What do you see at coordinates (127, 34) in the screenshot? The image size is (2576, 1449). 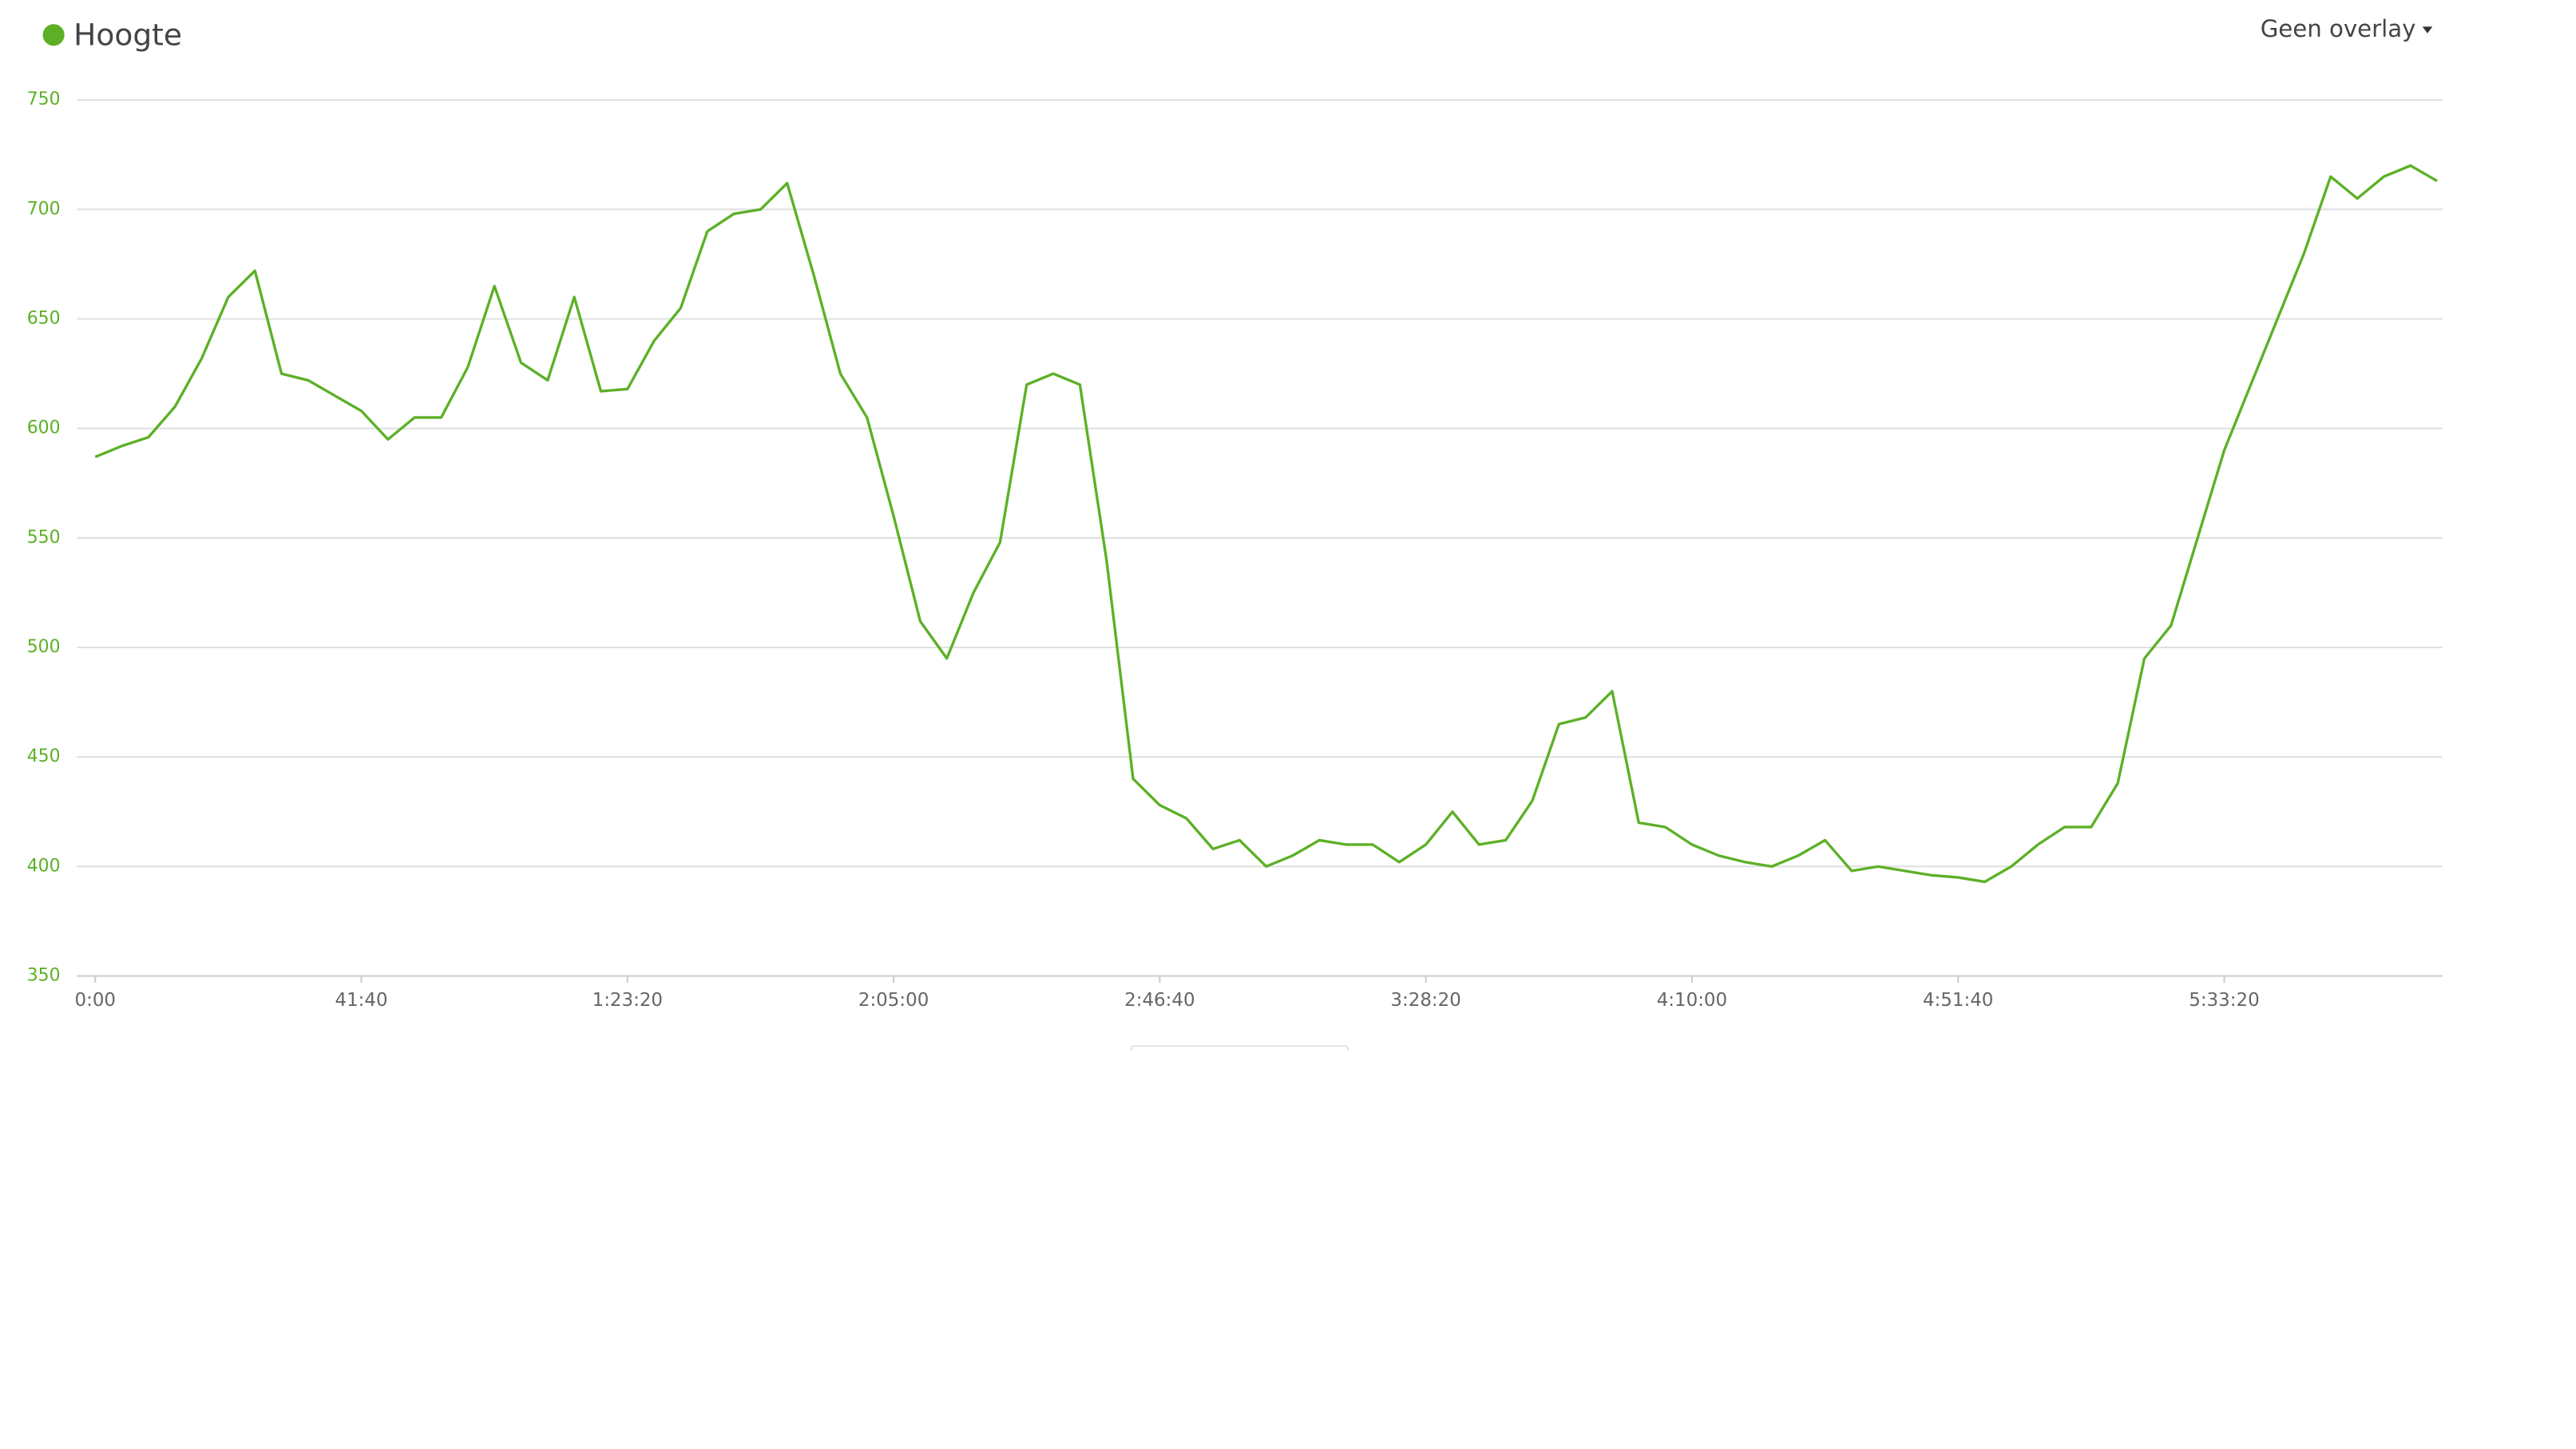 I see `legend-label: Hoogte` at bounding box center [127, 34].